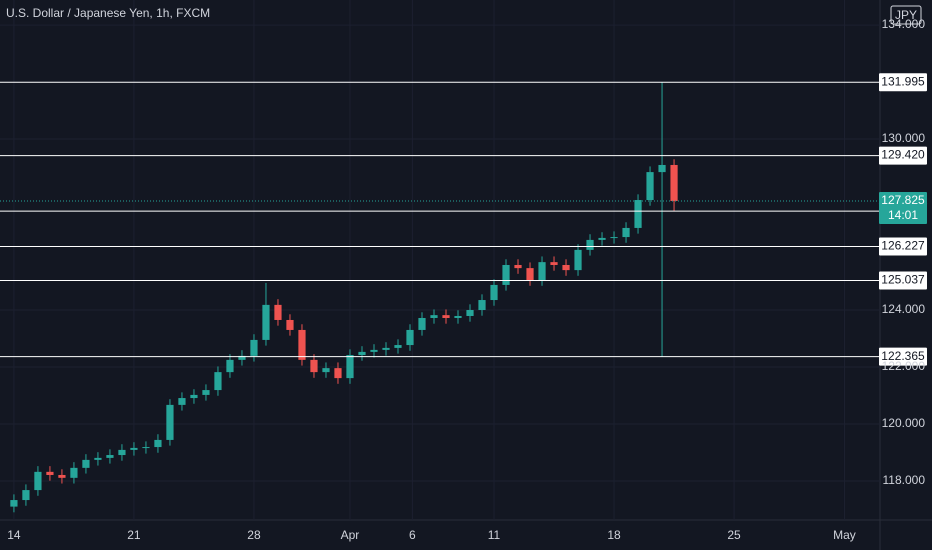 Image resolution: width=932 pixels, height=550 pixels. What do you see at coordinates (904, 366) in the screenshot?
I see `y-tick-label: 122.000` at bounding box center [904, 366].